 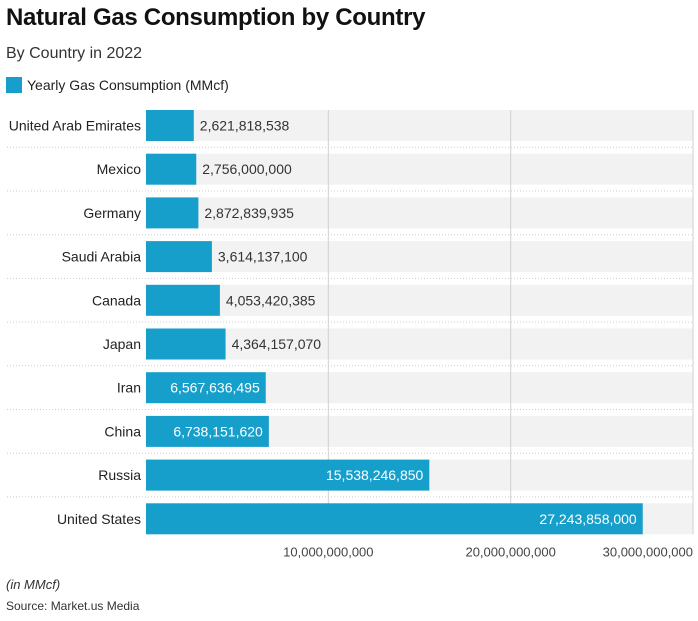 What do you see at coordinates (247, 169) in the screenshot?
I see `data-label: 2,756,000,000` at bounding box center [247, 169].